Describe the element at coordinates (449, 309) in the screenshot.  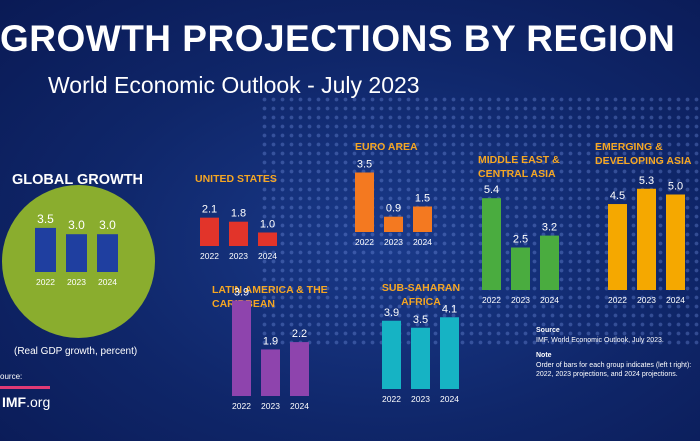
I see `sub_saharan-value-label-2024: 4.1` at that location.